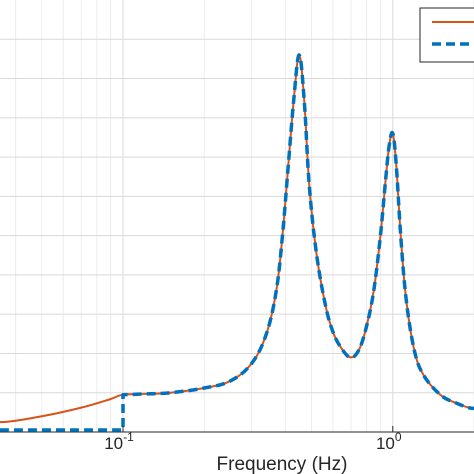 This screenshot has width=474, height=474. Describe the element at coordinates (282, 464) in the screenshot. I see `x-axis-label: Frequency (Hz)` at that location.